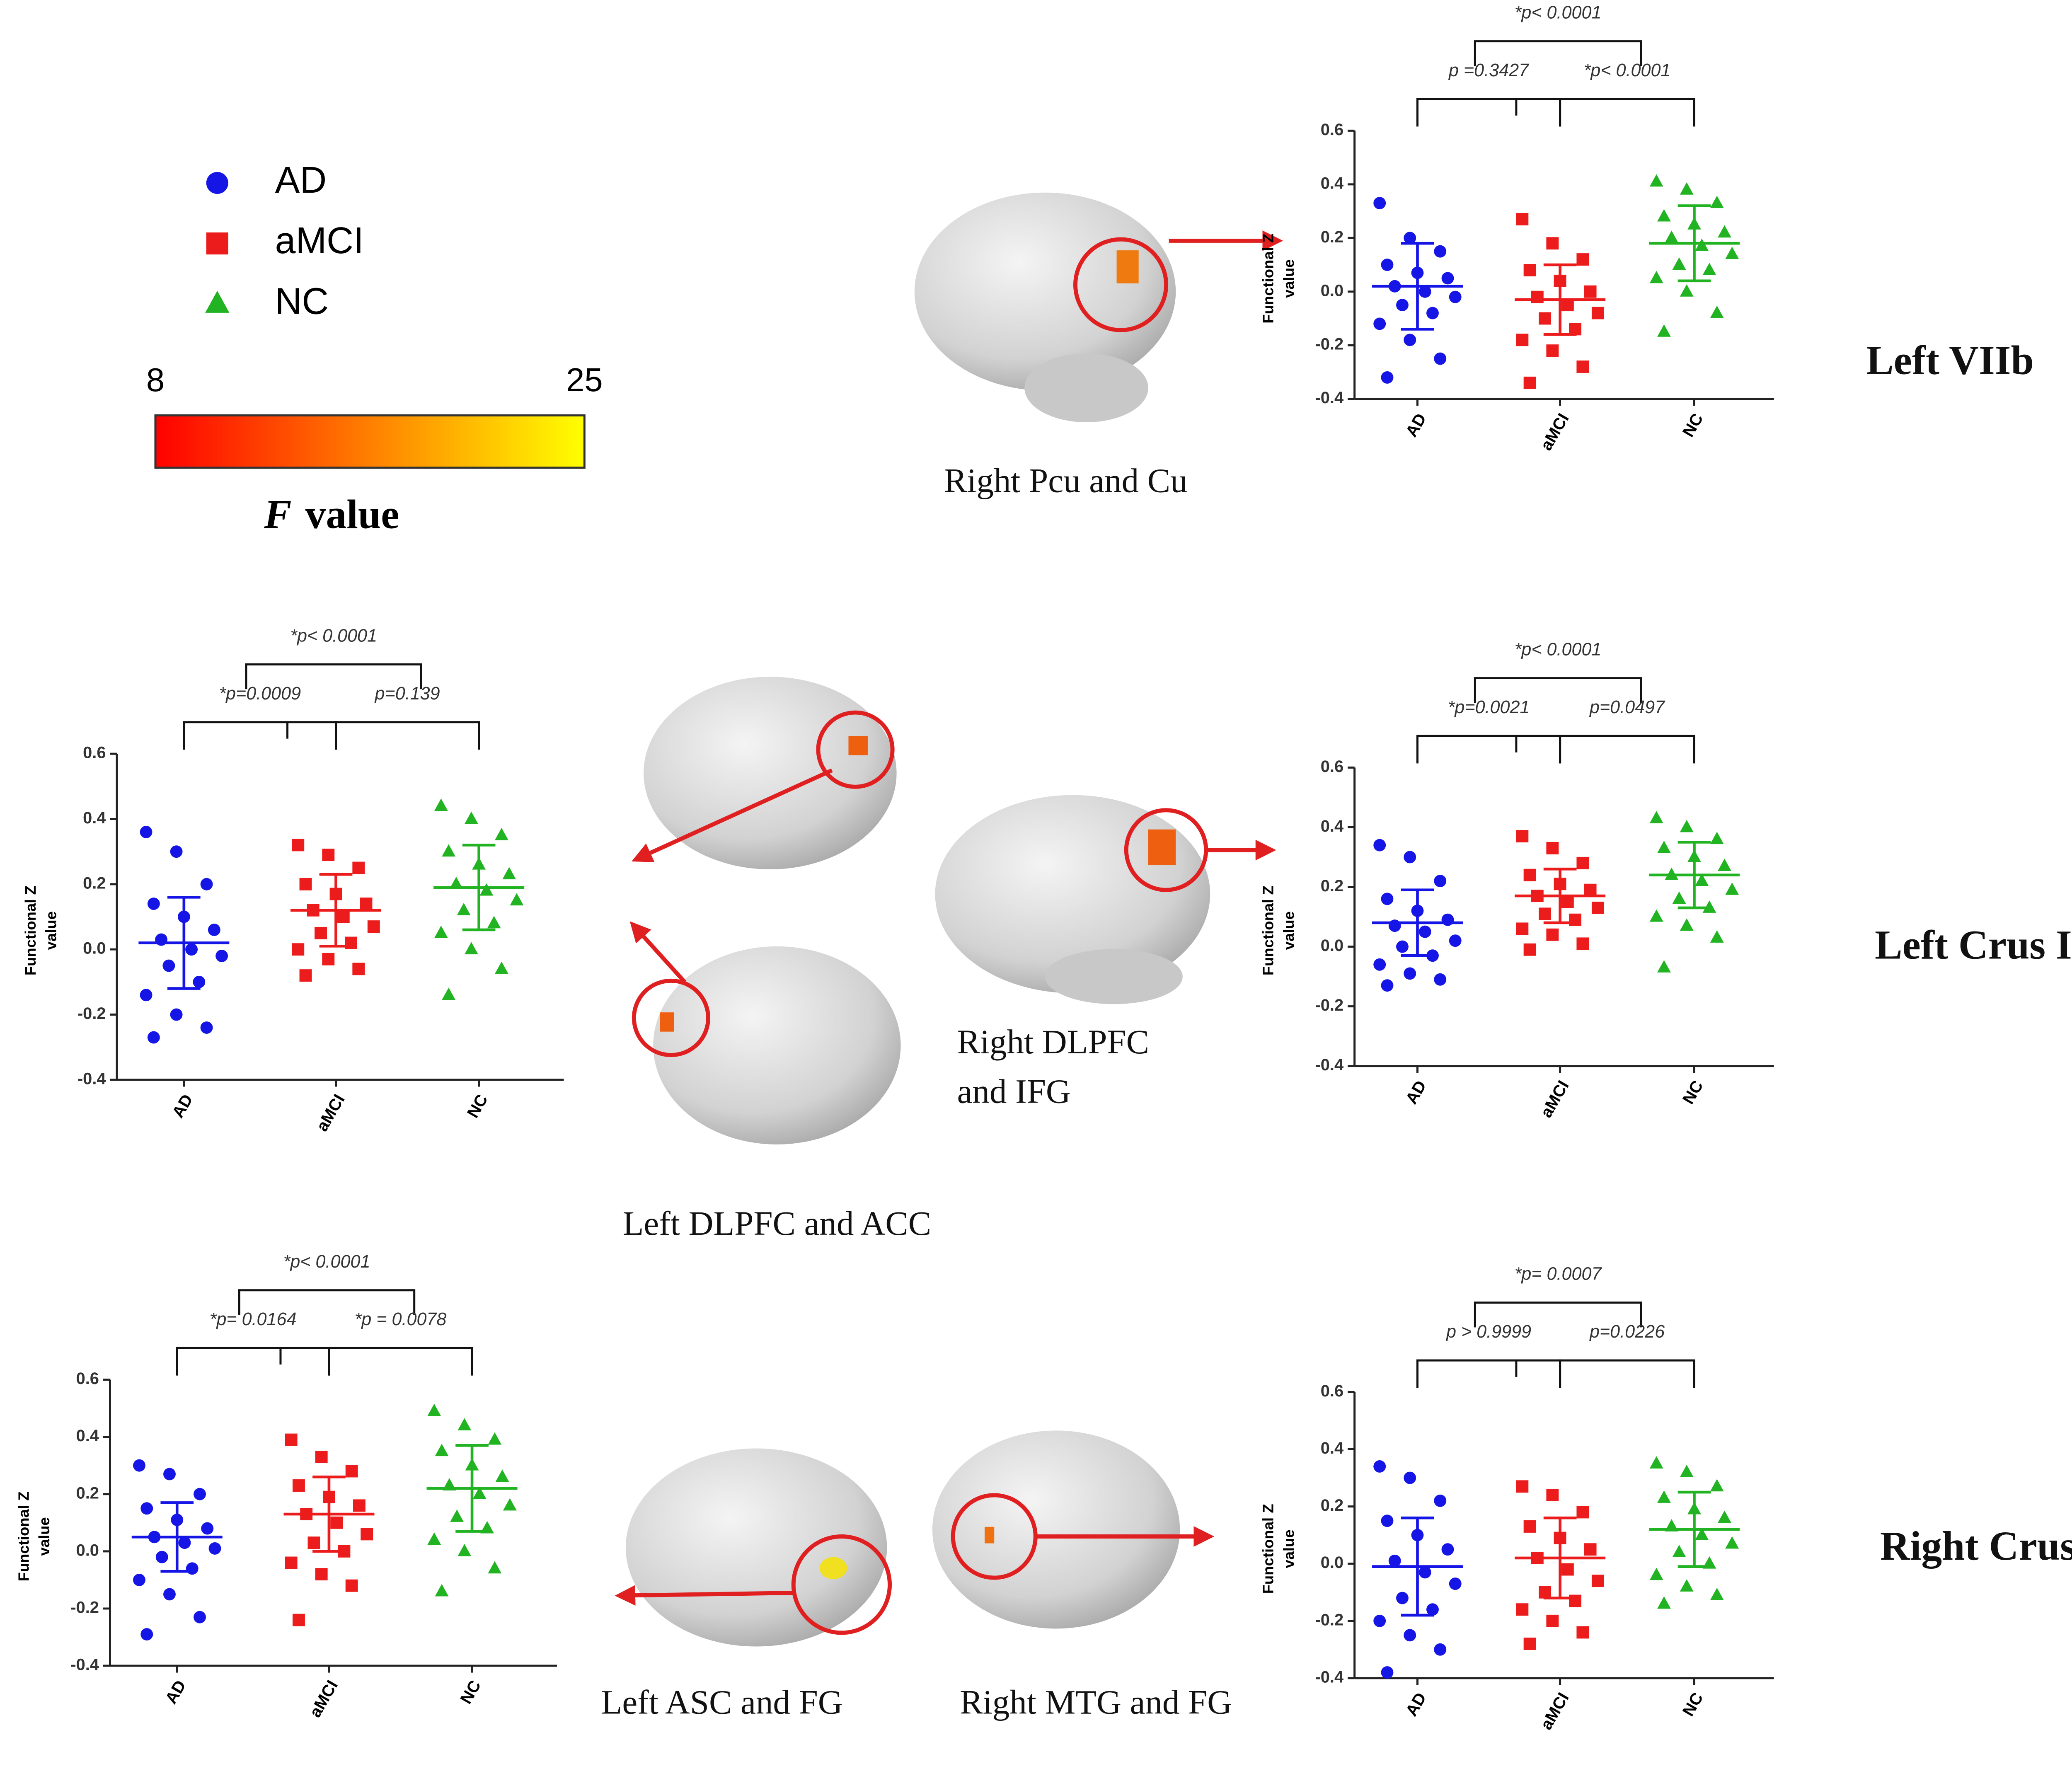  Describe the element at coordinates (1329, 1005) in the screenshot. I see `y-tick-label: -0.2` at that location.